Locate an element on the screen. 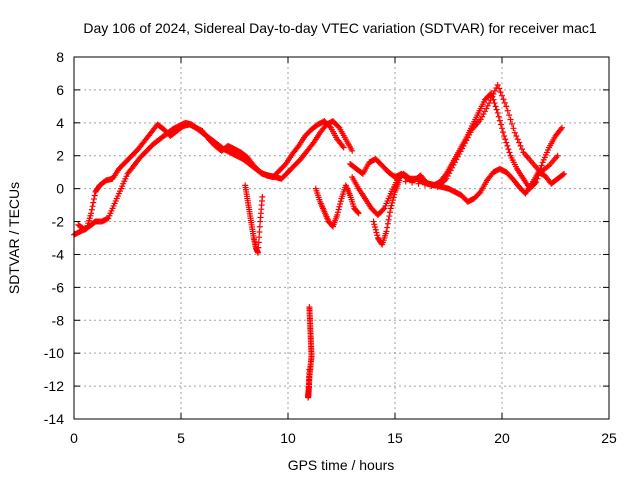 Image resolution: width=640 pixels, height=480 pixels. x-tick-label: 25 is located at coordinates (609, 438).